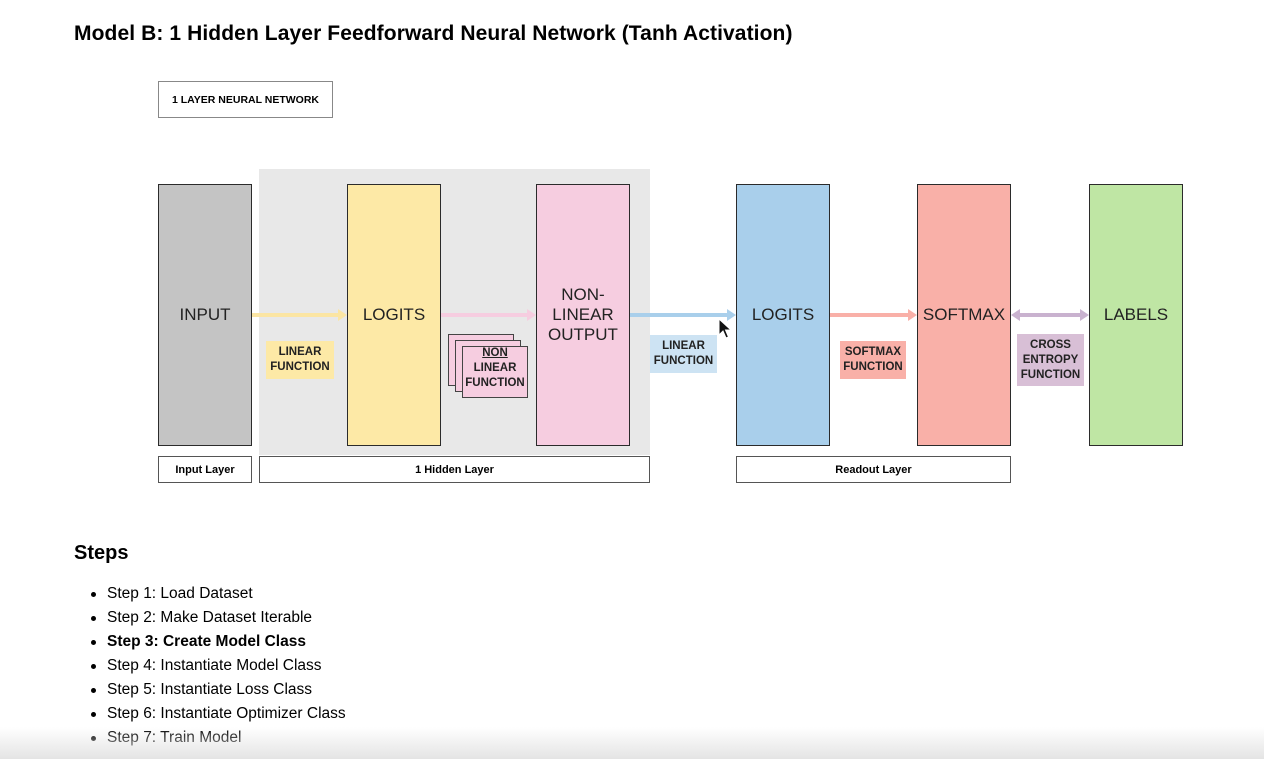 Image resolution: width=1264 pixels, height=759 pixels. I want to click on input-layer-caption: Input Layer, so click(205, 469).